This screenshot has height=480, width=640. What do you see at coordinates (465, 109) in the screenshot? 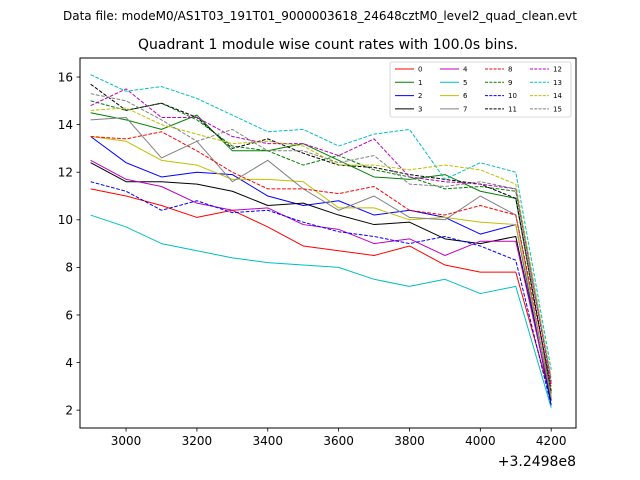
I see `legend-label-7: 7` at bounding box center [465, 109].